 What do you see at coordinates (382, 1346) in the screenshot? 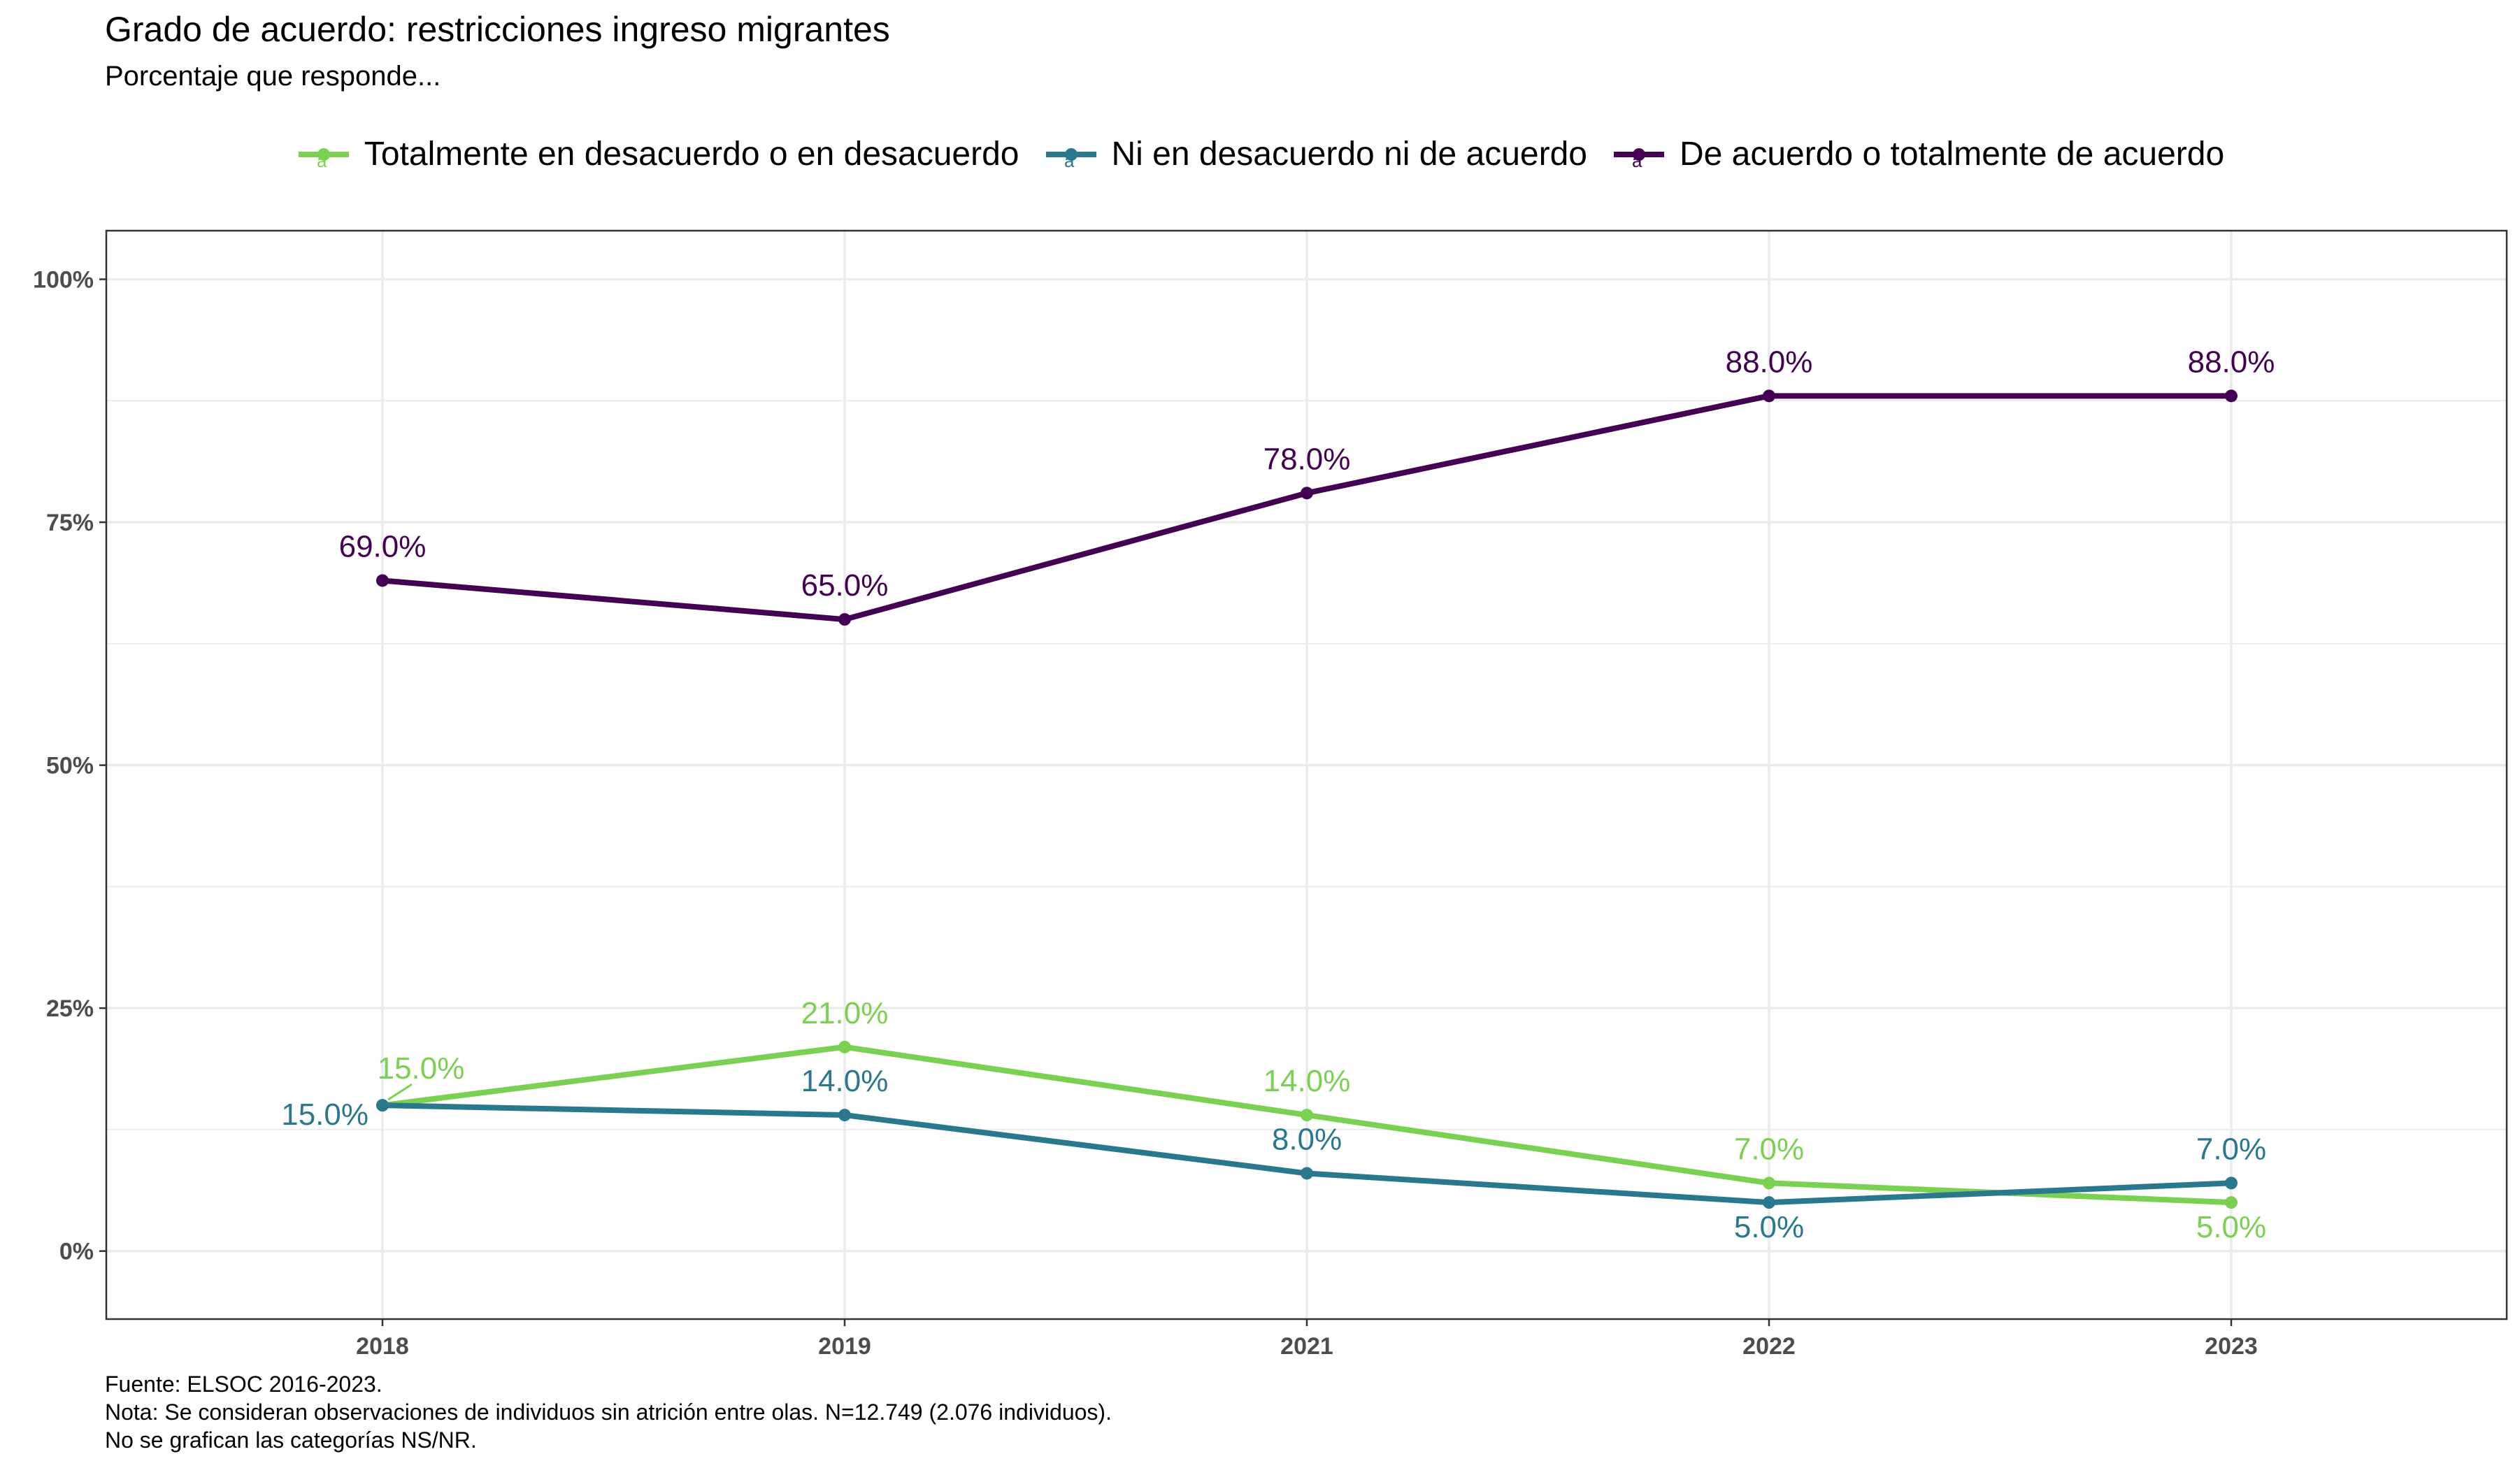
I see `x-tick-label: 2018` at bounding box center [382, 1346].